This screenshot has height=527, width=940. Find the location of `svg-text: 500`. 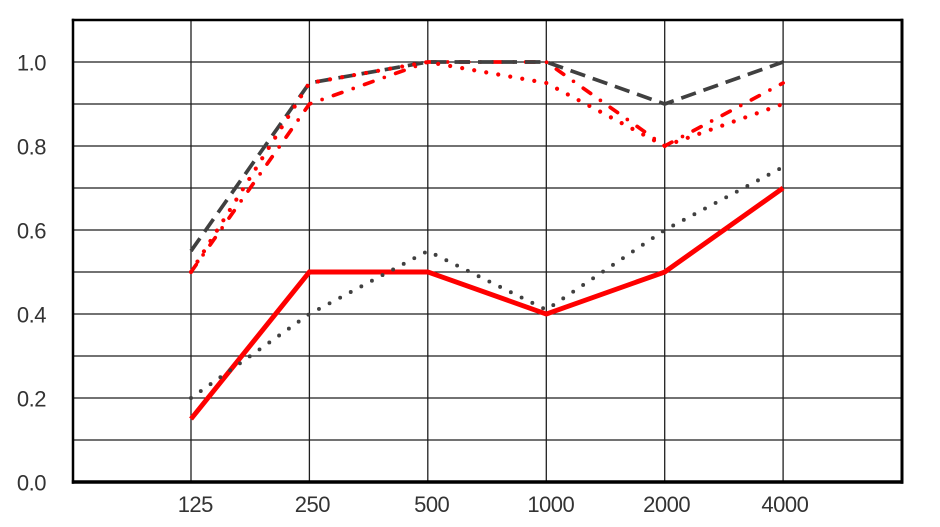

svg-text: 500 is located at coordinates (431, 504).